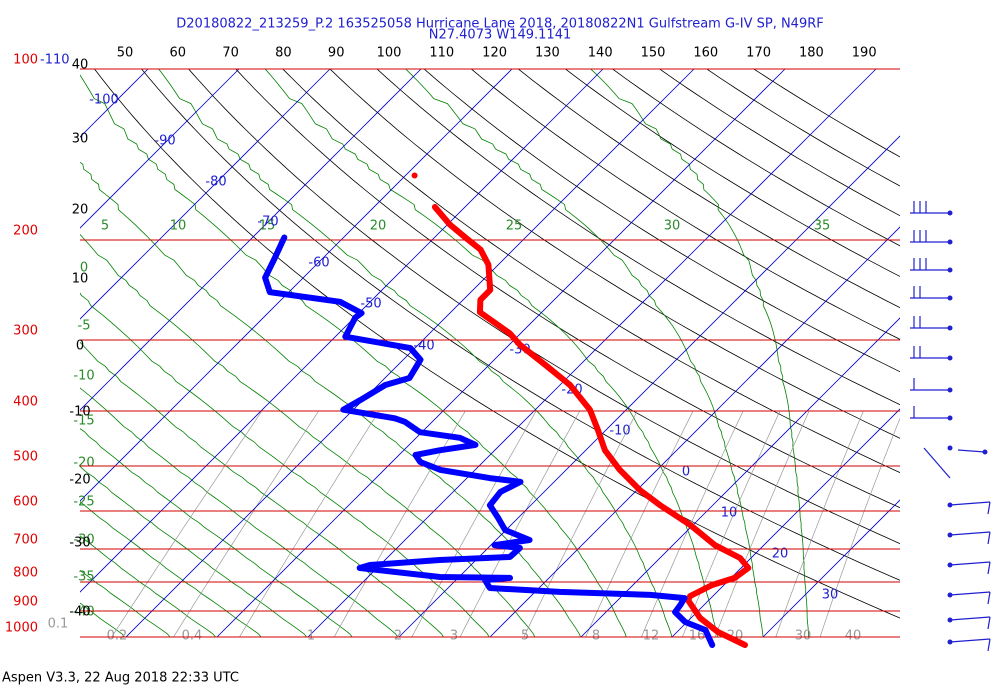  Describe the element at coordinates (267, 226) in the screenshot. I see `moist-adiabat-label: 15` at that location.